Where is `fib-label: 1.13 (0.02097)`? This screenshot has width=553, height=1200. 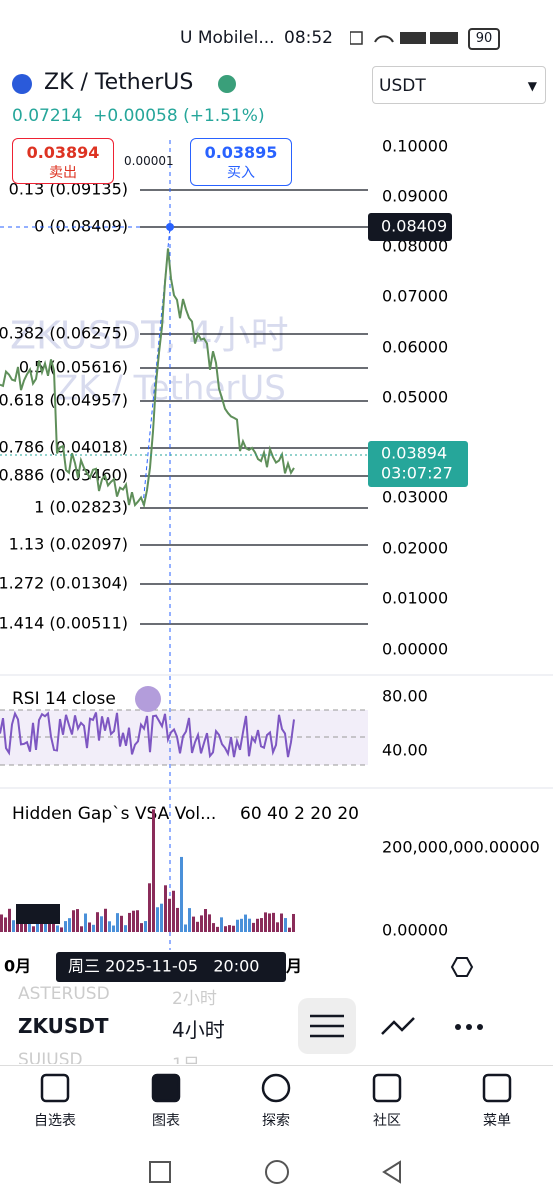 fib-label: 1.13 (0.02097) is located at coordinates (68, 544).